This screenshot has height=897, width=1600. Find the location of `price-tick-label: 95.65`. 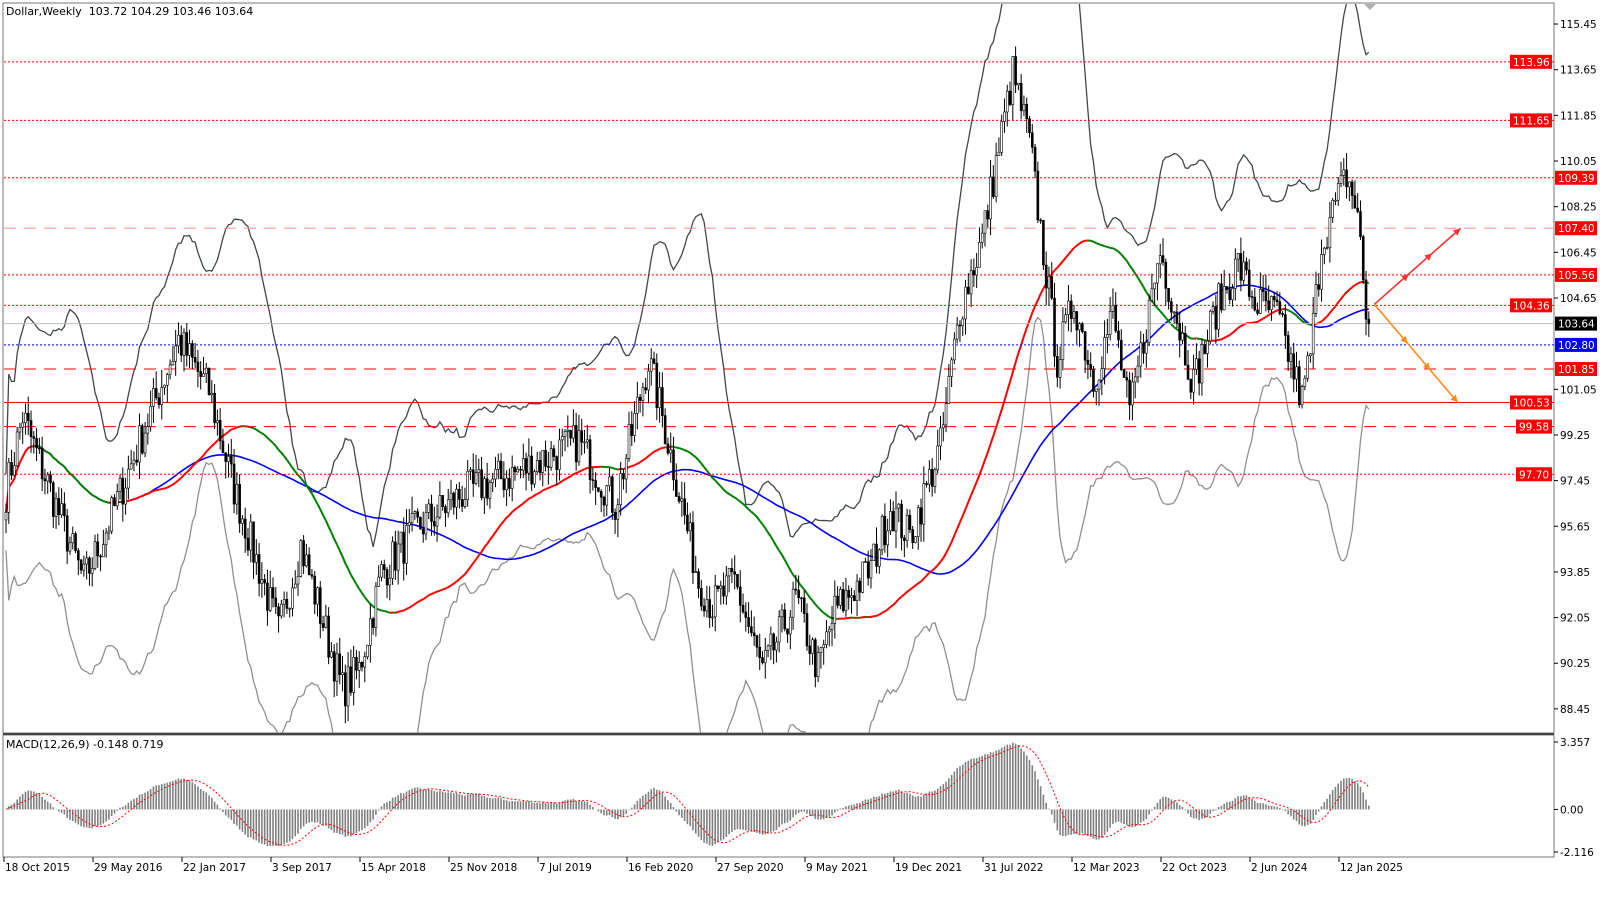

price-tick-label: 95.65 is located at coordinates (1575, 527).